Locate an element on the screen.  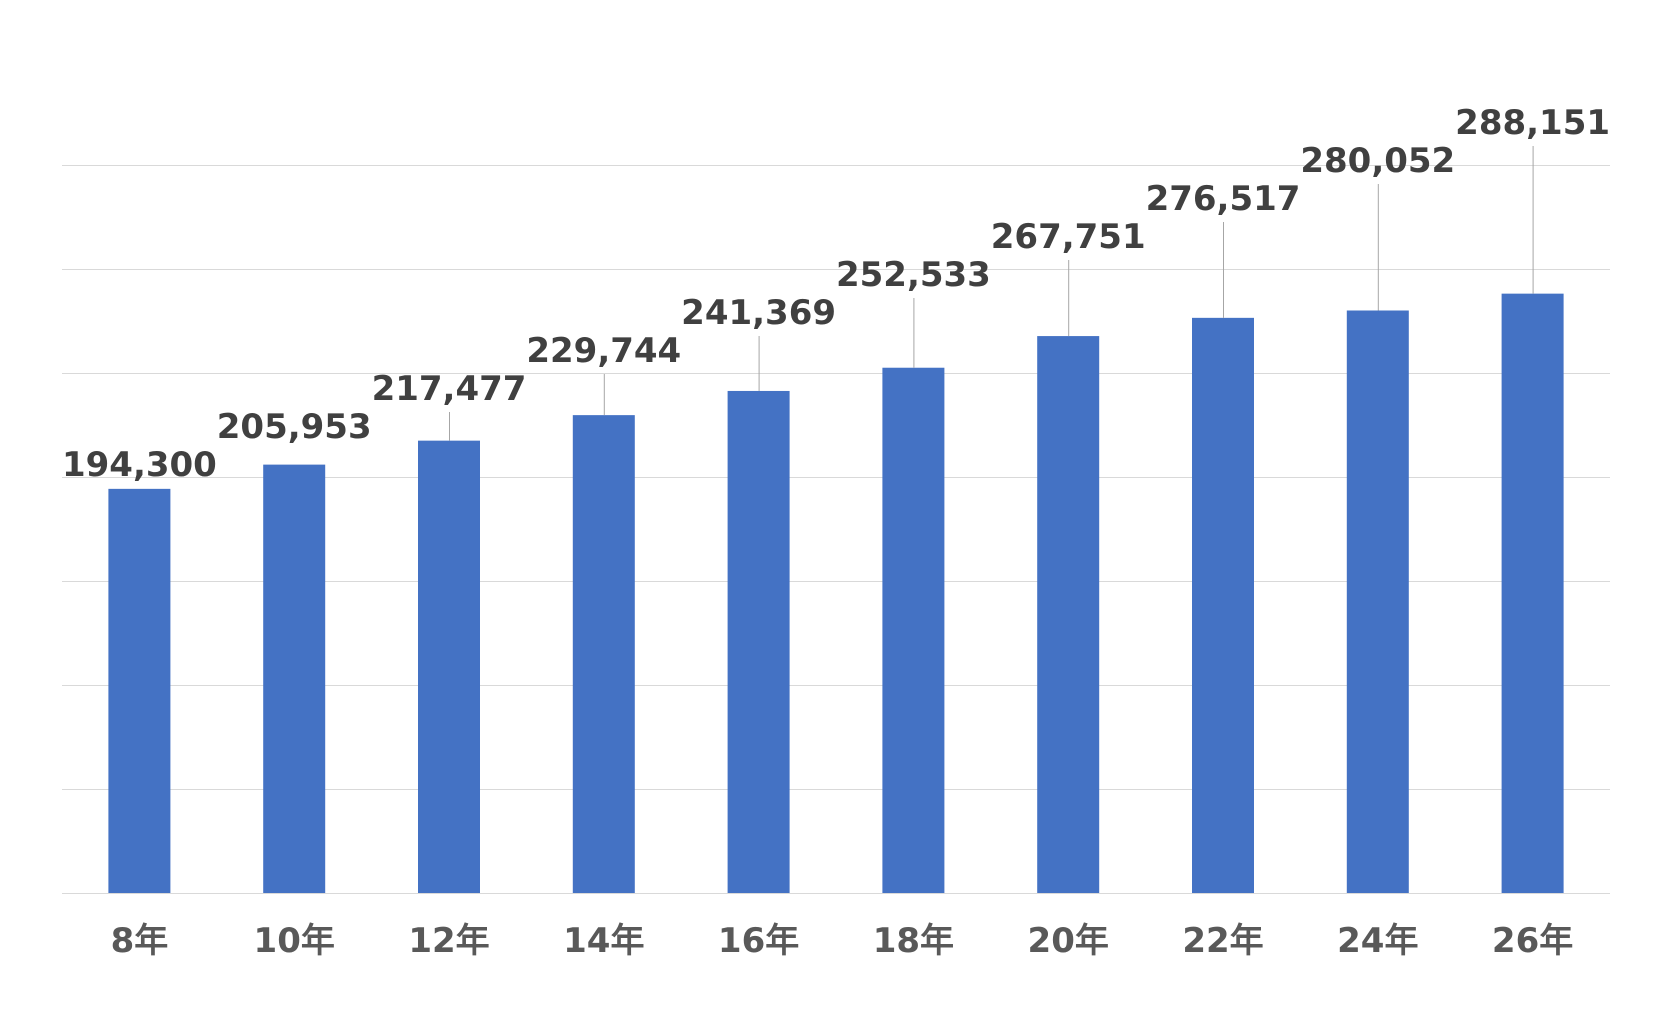
x-tick-label: 14年 is located at coordinates (603, 941).